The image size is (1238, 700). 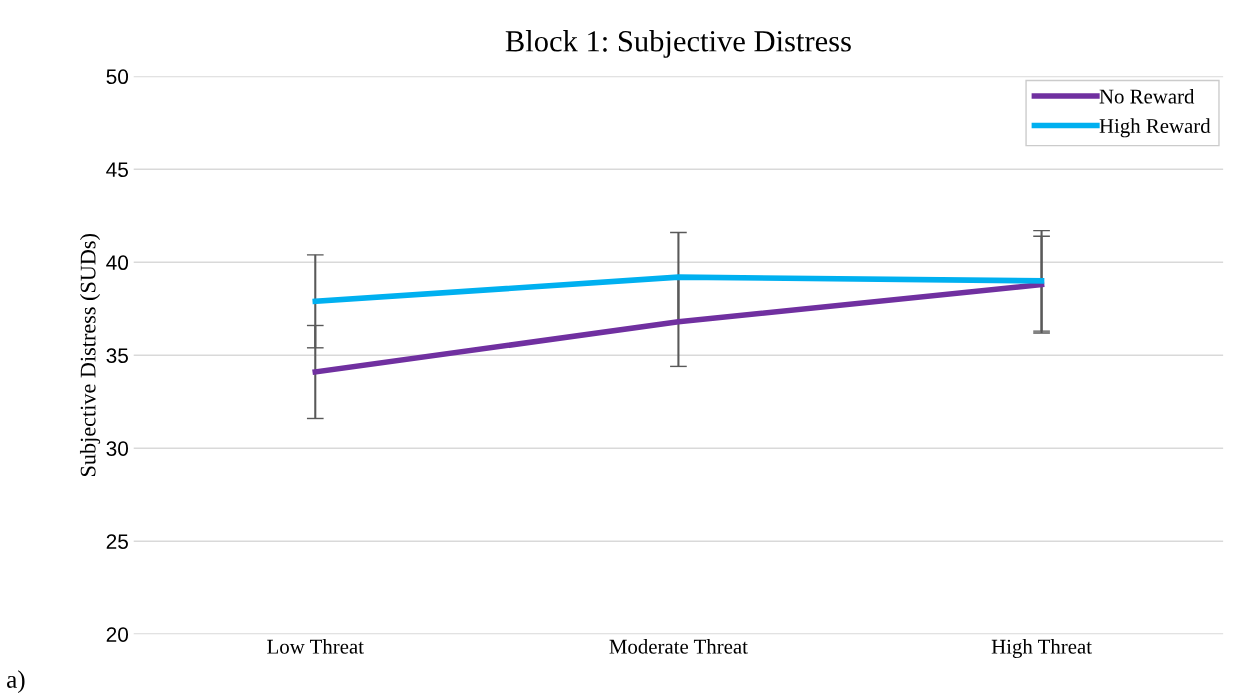 What do you see at coordinates (117, 634) in the screenshot?
I see `y-tick-label: 20` at bounding box center [117, 634].